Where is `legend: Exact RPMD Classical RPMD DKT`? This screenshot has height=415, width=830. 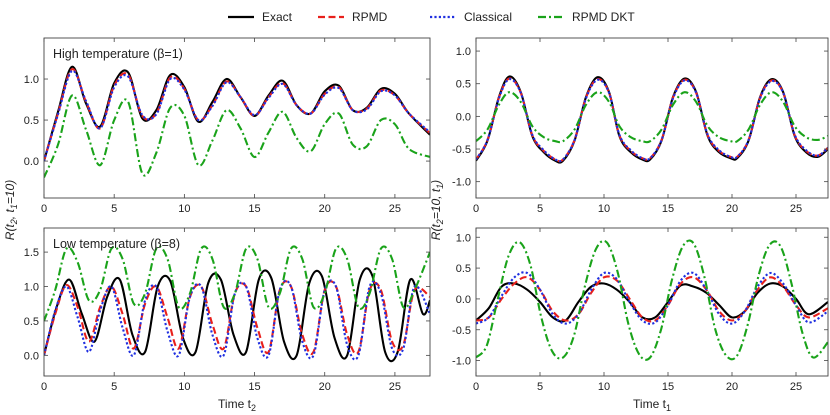
legend: Exact RPMD Classical RPMD DKT is located at coordinates (431, 17).